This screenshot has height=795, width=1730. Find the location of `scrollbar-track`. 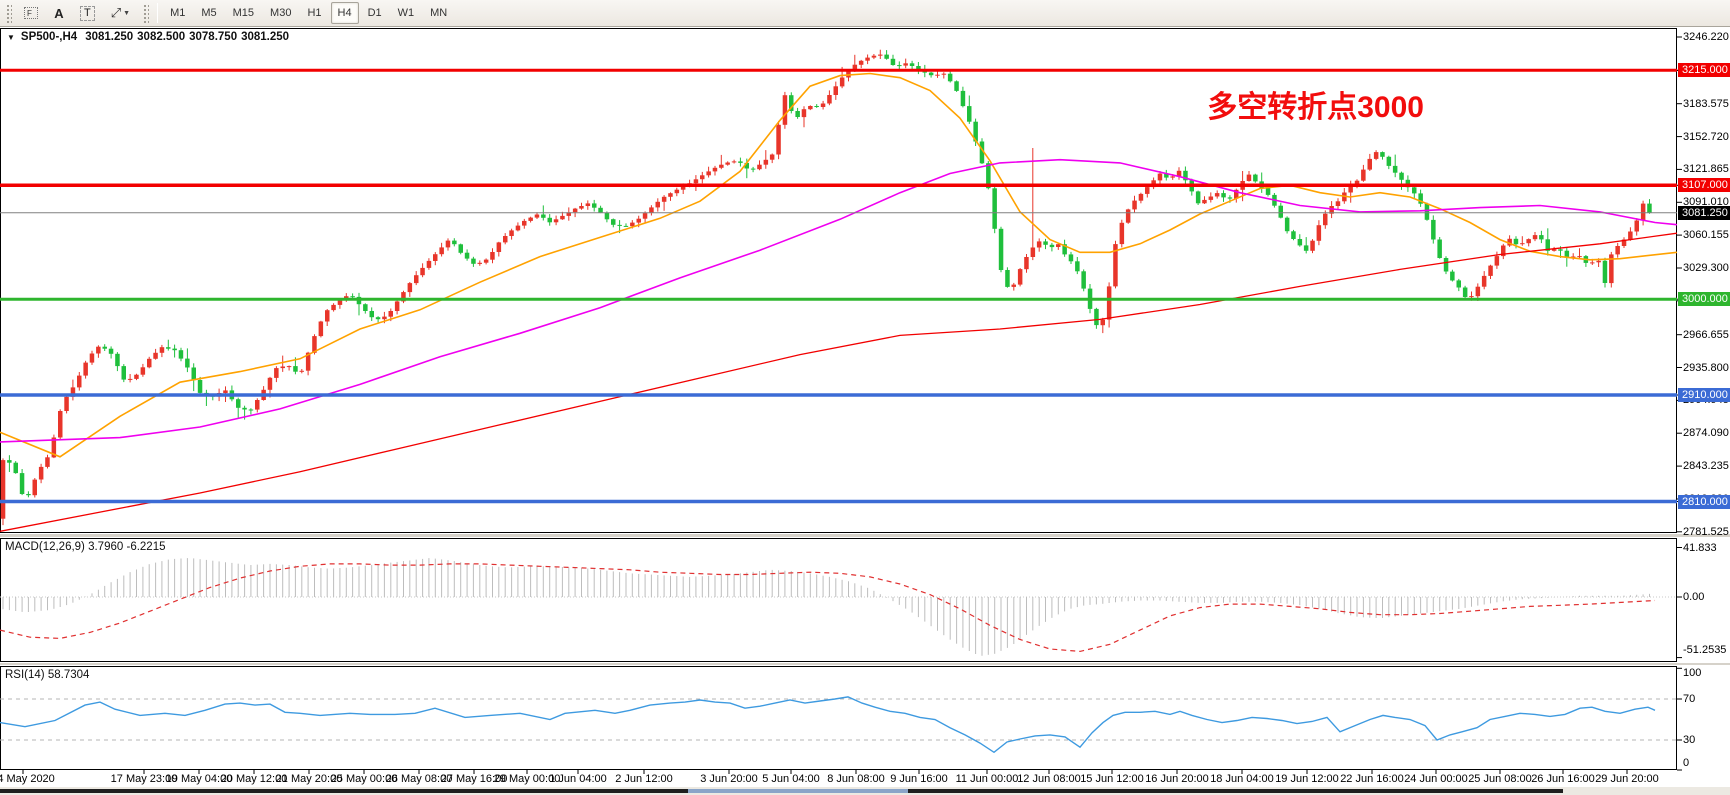

scrollbar-track is located at coordinates (798, 791).